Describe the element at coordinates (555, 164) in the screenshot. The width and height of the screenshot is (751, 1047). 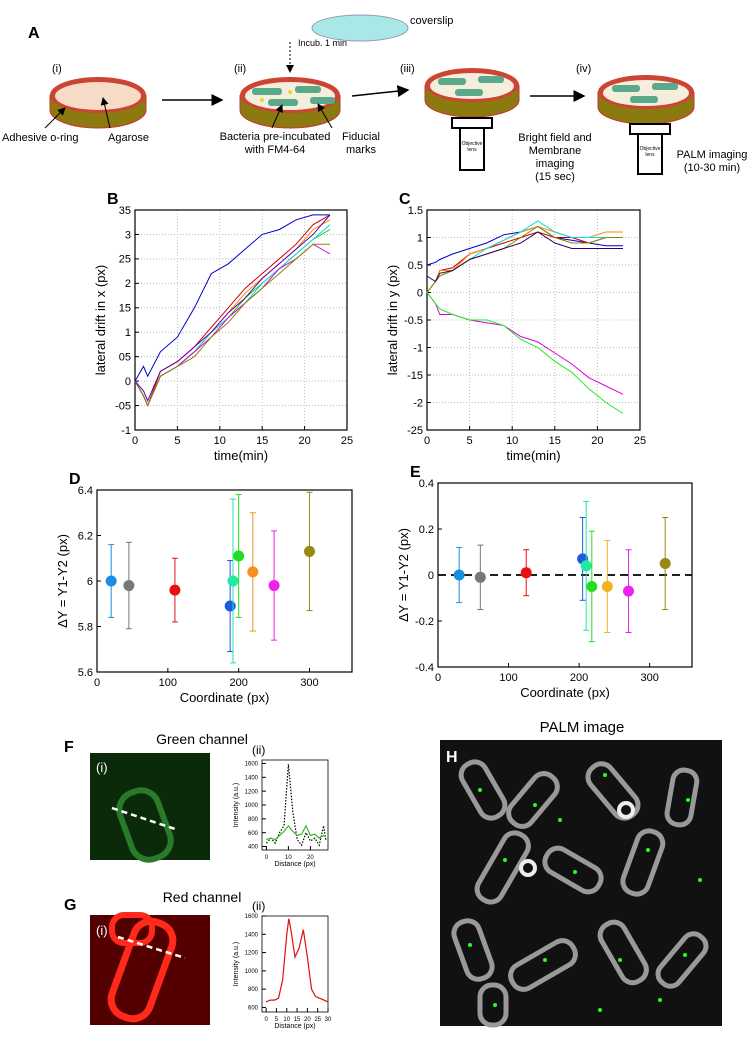
I see `bright-field-label: imaging` at that location.